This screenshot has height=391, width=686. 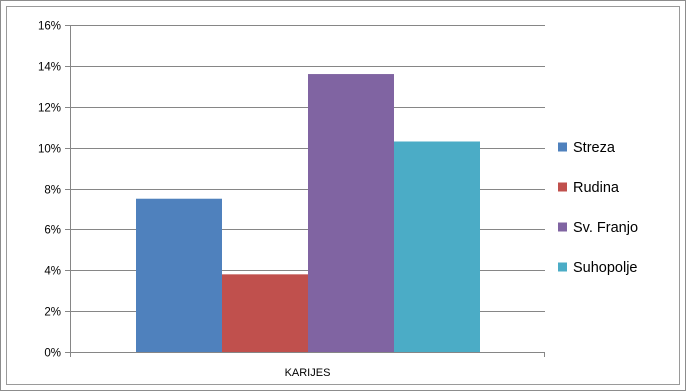 I want to click on legend-label: Suhopolje, so click(x=605, y=268).